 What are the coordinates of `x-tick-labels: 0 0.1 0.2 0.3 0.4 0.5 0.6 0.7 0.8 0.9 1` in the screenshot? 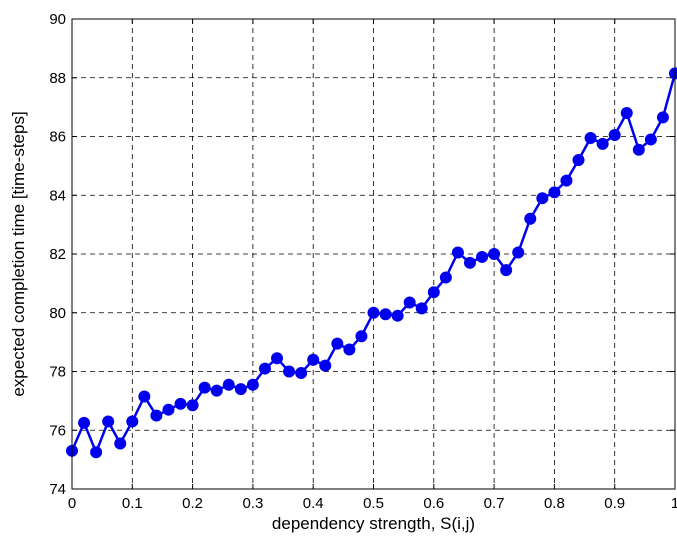 It's located at (372, 503).